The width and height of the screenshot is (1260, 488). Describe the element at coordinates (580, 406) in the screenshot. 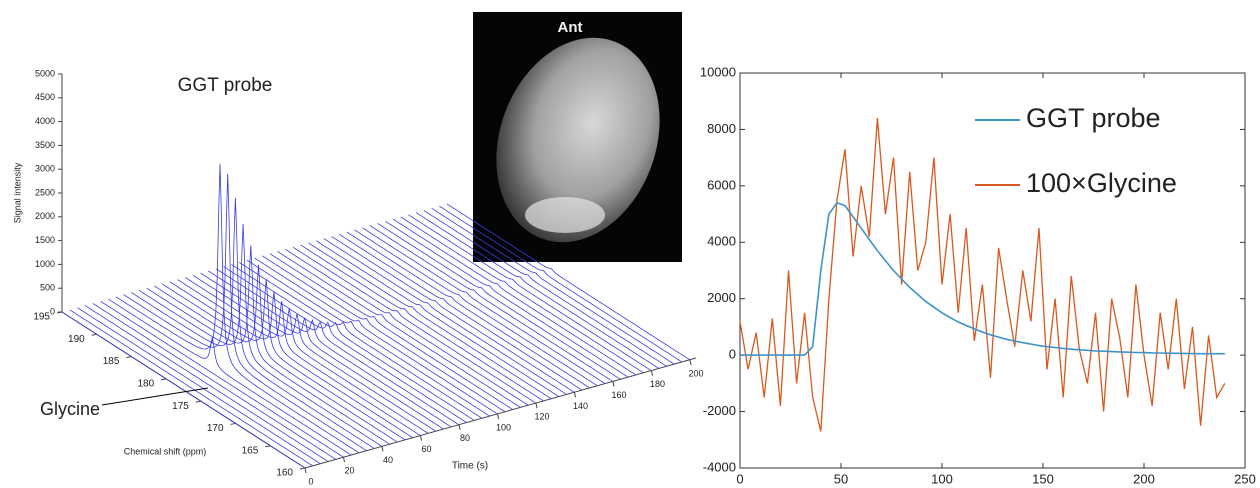

I see `x-tick-label: 140` at that location.